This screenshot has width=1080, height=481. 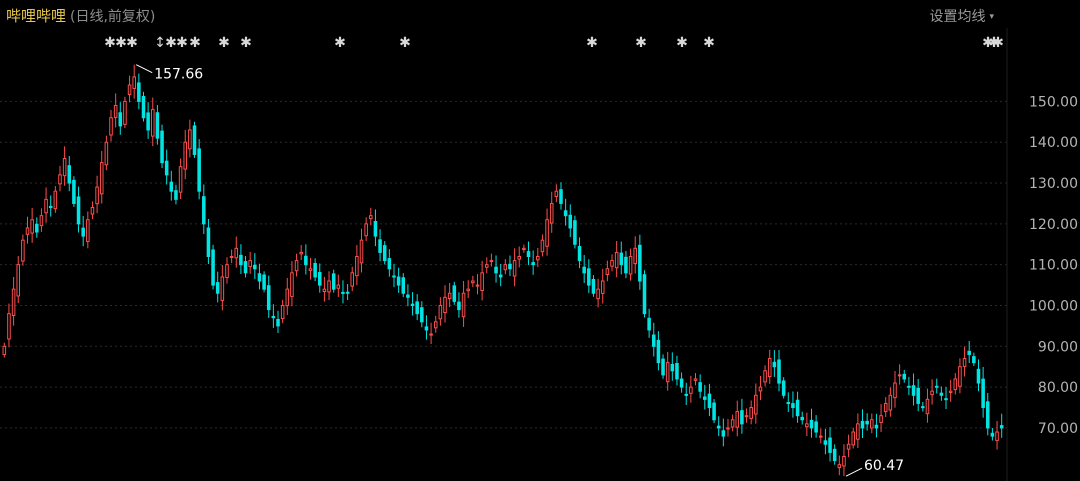 What do you see at coordinates (144, 69) in the screenshot?
I see `high-pointer` at bounding box center [144, 69].